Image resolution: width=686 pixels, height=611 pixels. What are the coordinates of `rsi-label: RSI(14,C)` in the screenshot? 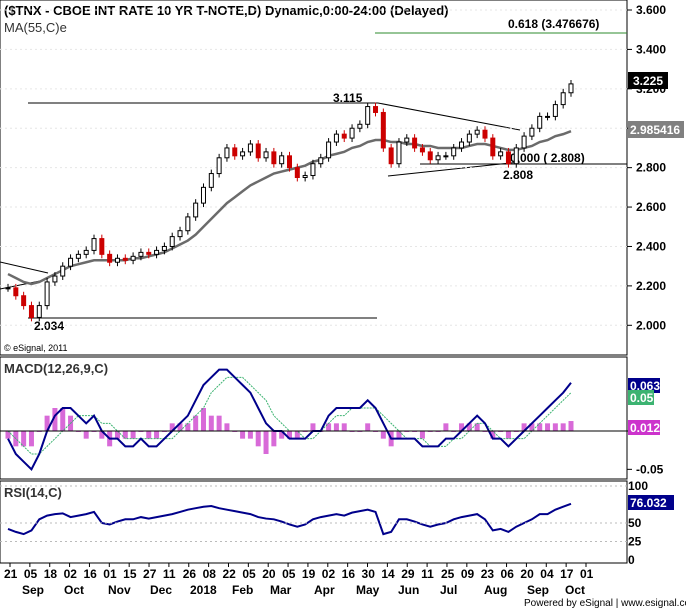 It's located at (33, 492).